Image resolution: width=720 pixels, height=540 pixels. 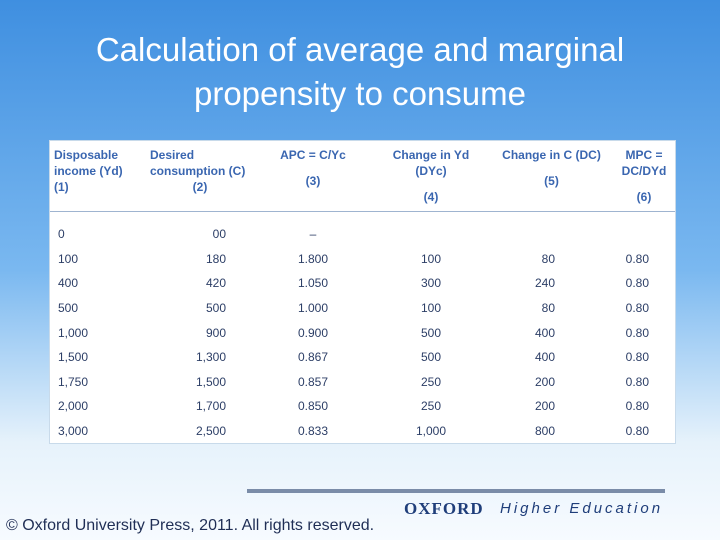 I want to click on column-header-desired-consumption: Desired consumption (C) (2), so click(x=200, y=176).